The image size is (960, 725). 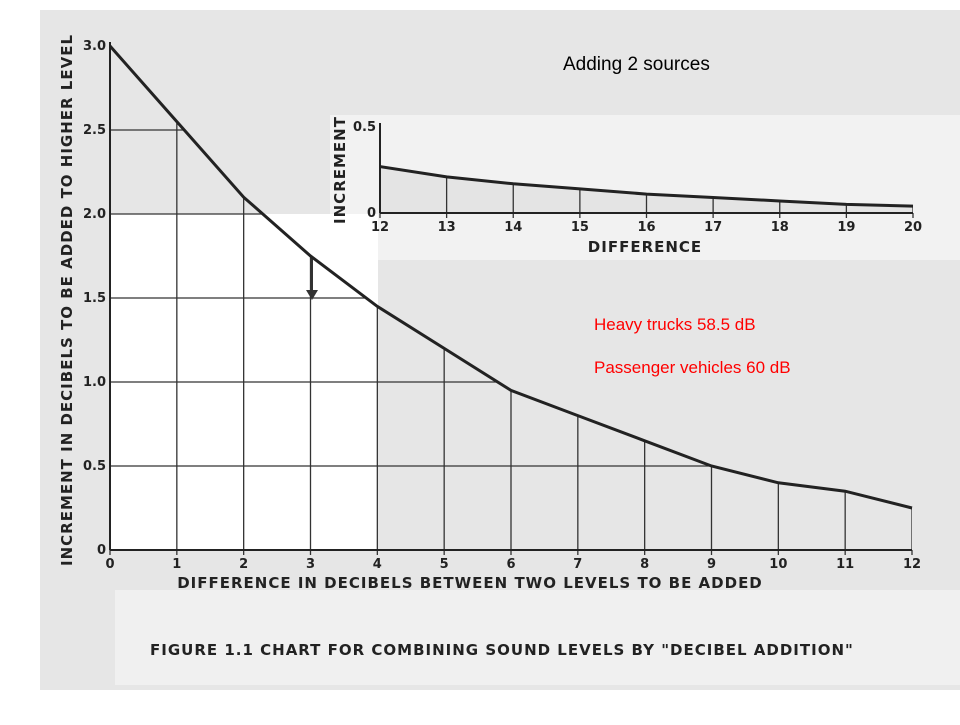 I want to click on note: Heavy trucks 58.5 dB, so click(x=675, y=324).